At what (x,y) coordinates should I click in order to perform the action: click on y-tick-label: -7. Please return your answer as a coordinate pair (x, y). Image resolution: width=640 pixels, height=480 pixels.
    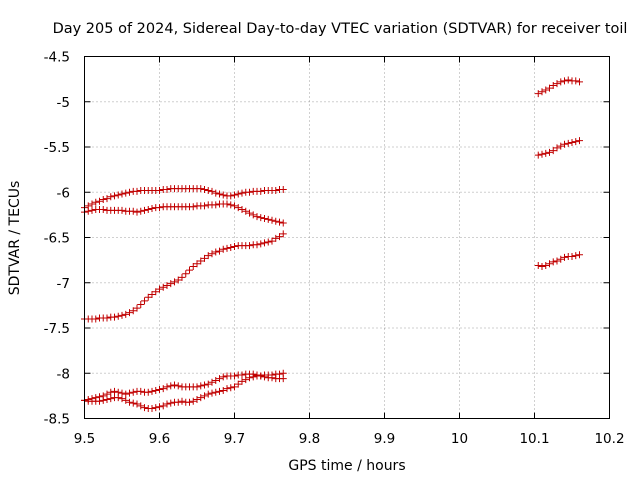
    Looking at the image, I should click on (63, 284).